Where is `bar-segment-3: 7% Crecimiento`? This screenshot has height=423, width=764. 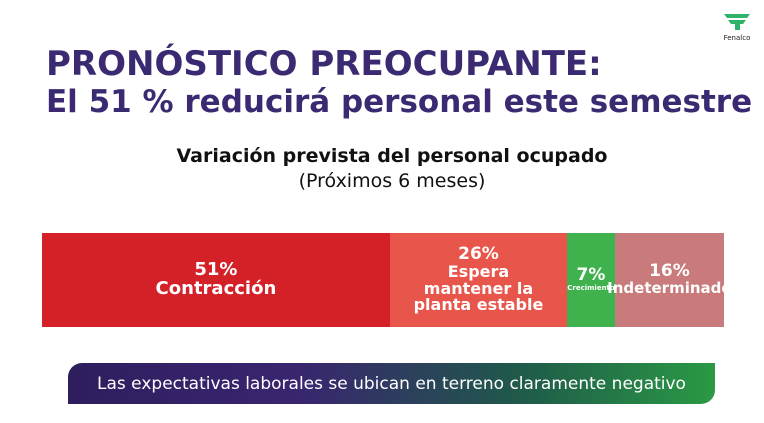
bar-segment-3: 7% Crecimiento is located at coordinates (591, 280).